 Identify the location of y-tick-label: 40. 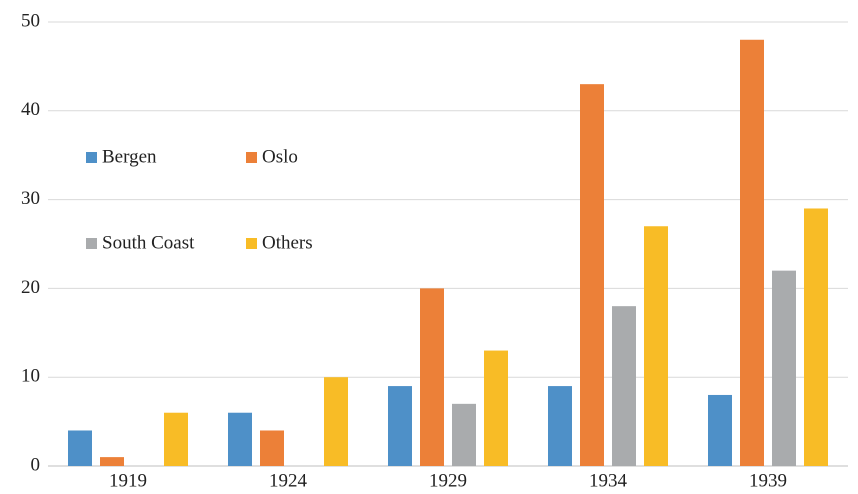
(30, 109).